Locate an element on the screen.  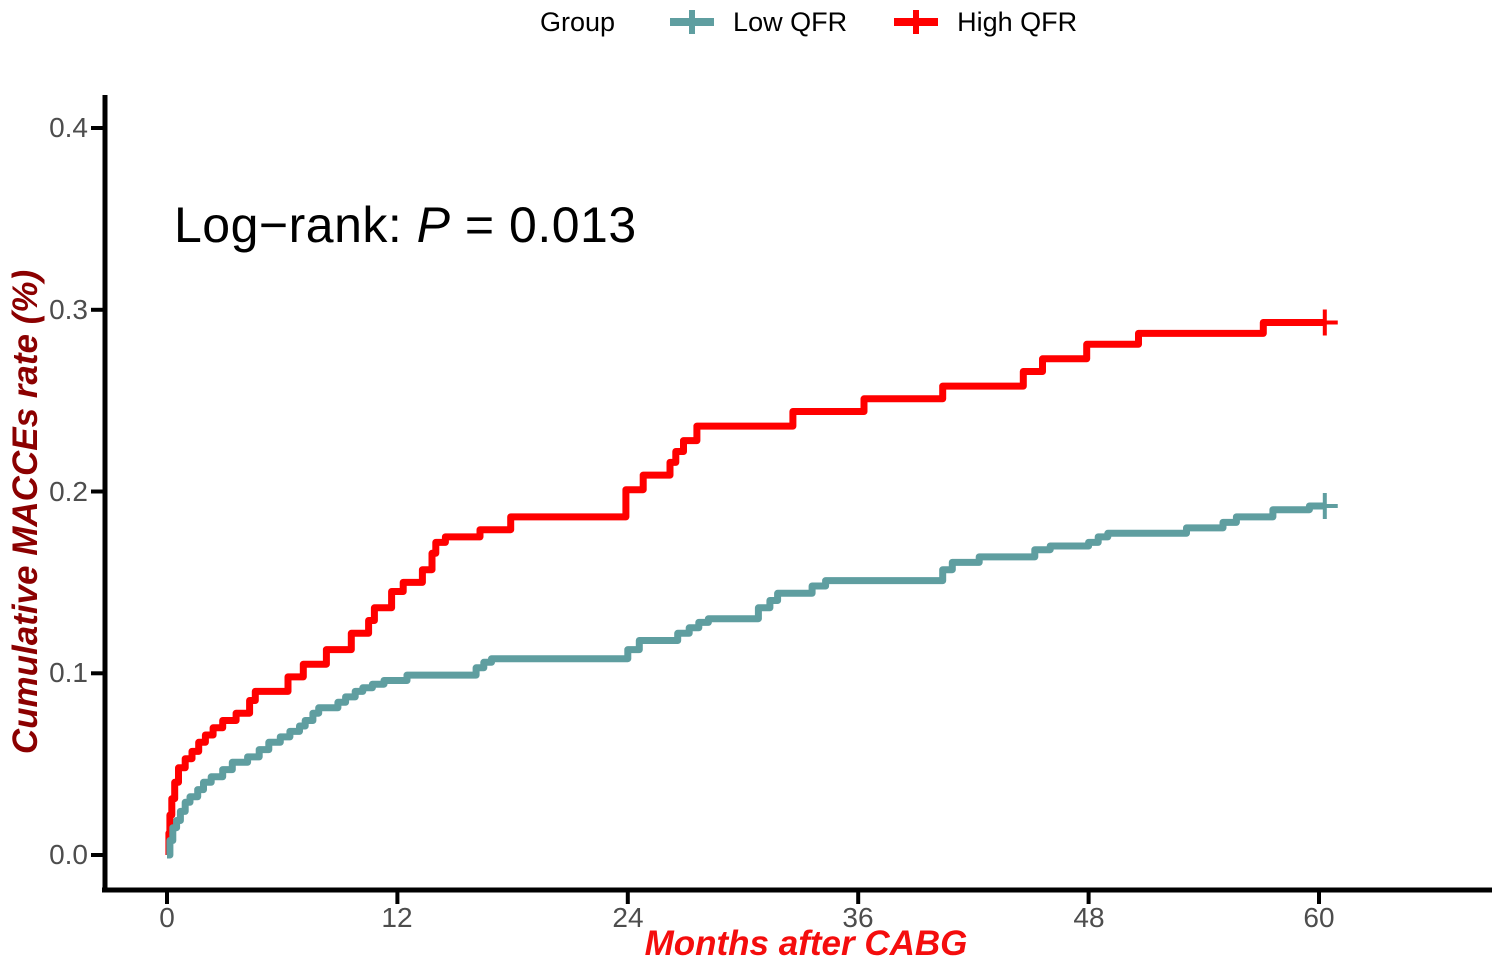
legend-item-low-qfr: Low QFR is located at coordinates (758, 22).